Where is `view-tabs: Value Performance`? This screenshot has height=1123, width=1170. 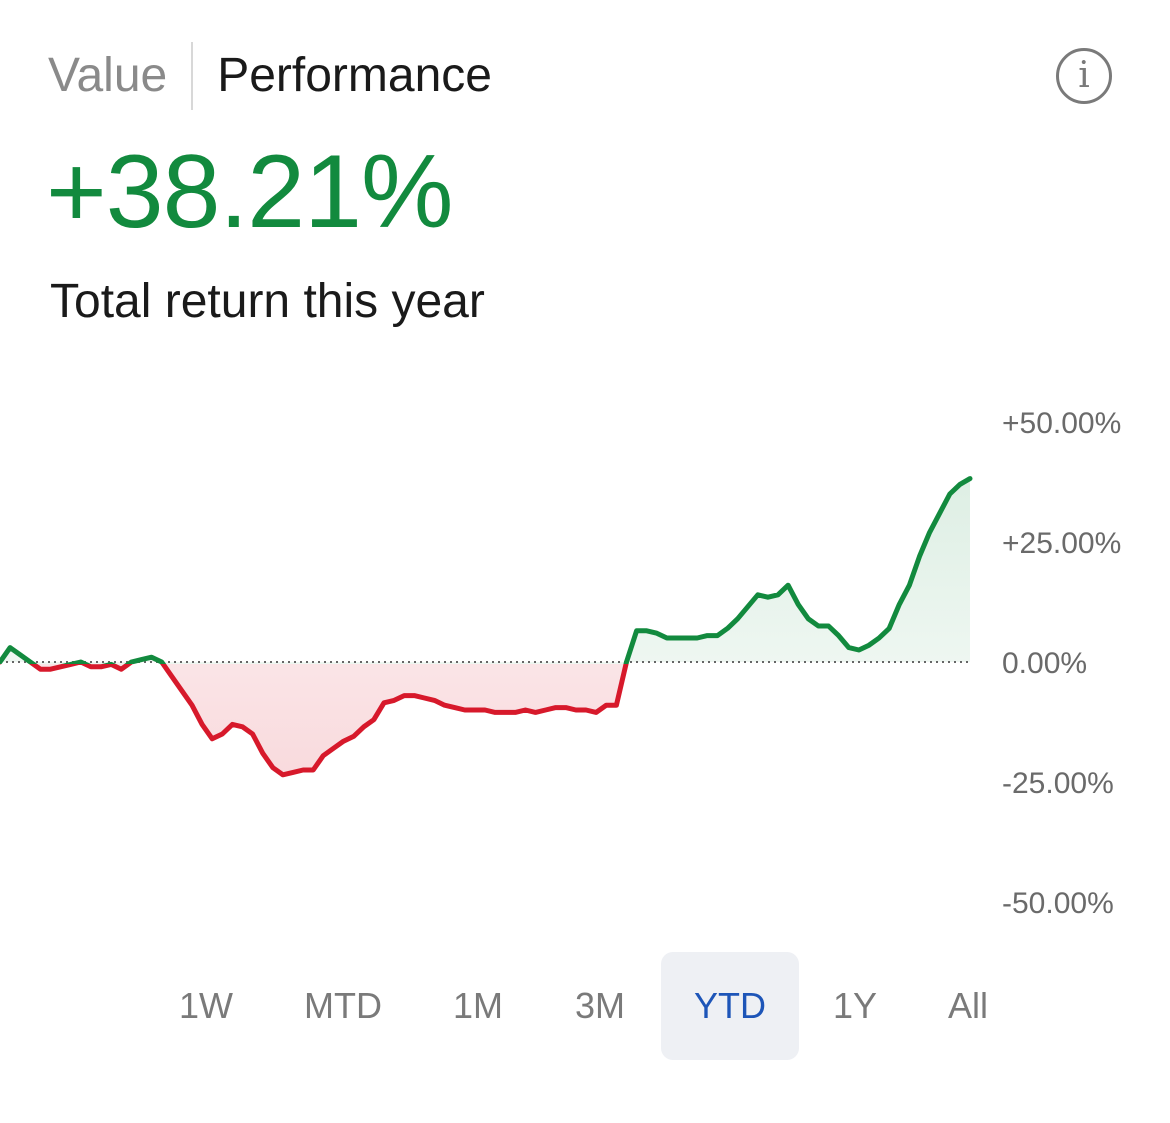 view-tabs: Value Performance is located at coordinates (270, 76).